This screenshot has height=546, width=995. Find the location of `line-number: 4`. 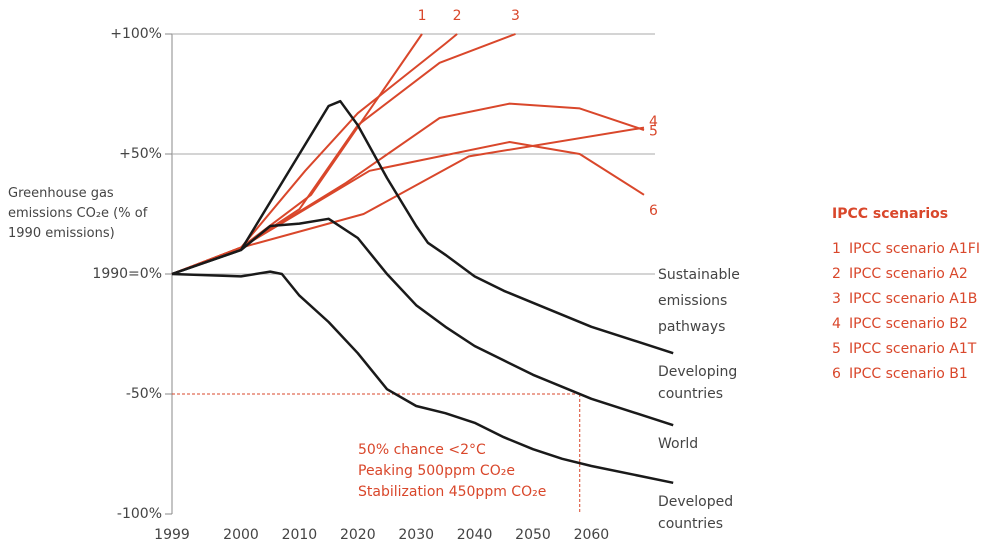

line-number: 4 is located at coordinates (653, 122).